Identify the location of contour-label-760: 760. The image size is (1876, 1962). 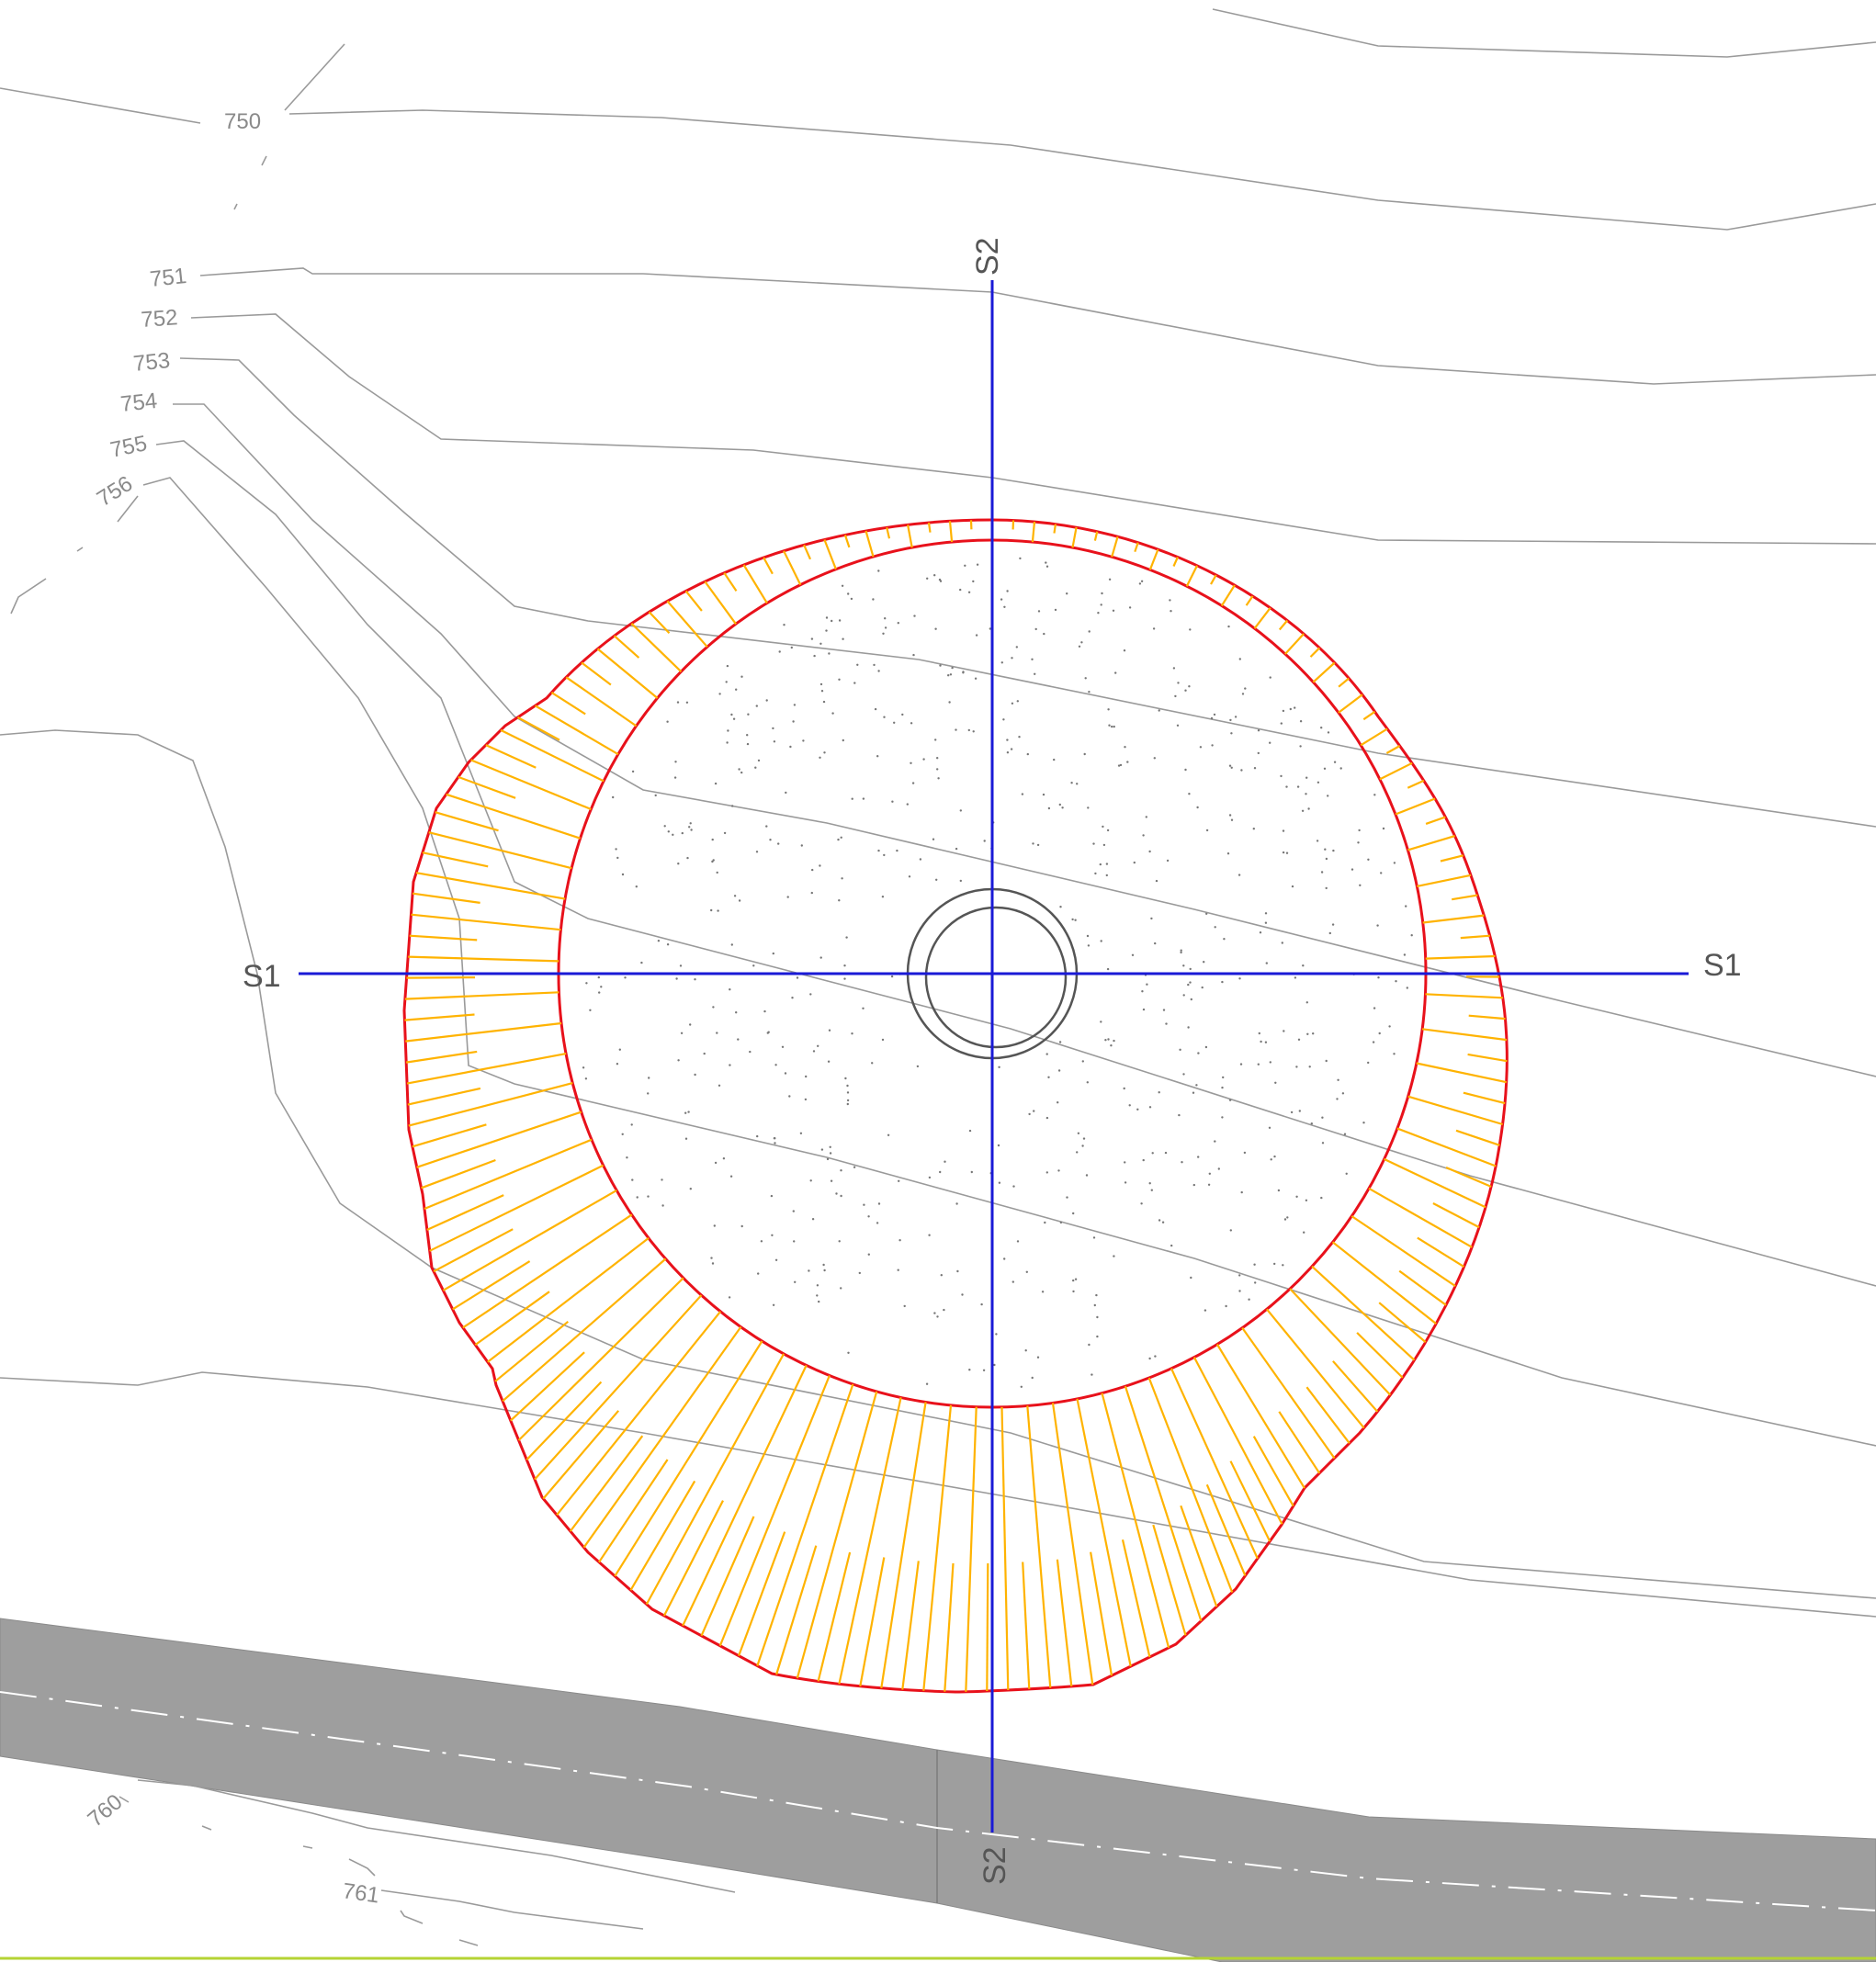
(106, 1810).